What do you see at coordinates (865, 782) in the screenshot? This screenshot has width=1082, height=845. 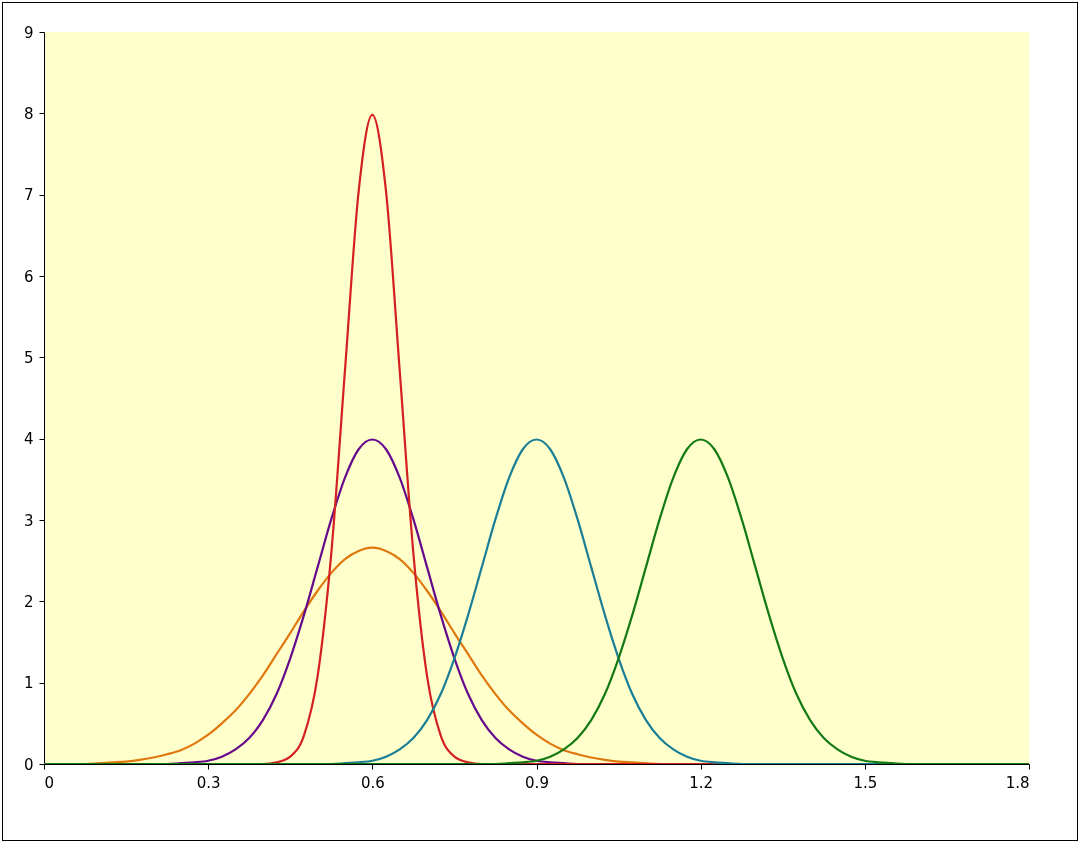 I see `x-tick-label: 1.5` at bounding box center [865, 782].